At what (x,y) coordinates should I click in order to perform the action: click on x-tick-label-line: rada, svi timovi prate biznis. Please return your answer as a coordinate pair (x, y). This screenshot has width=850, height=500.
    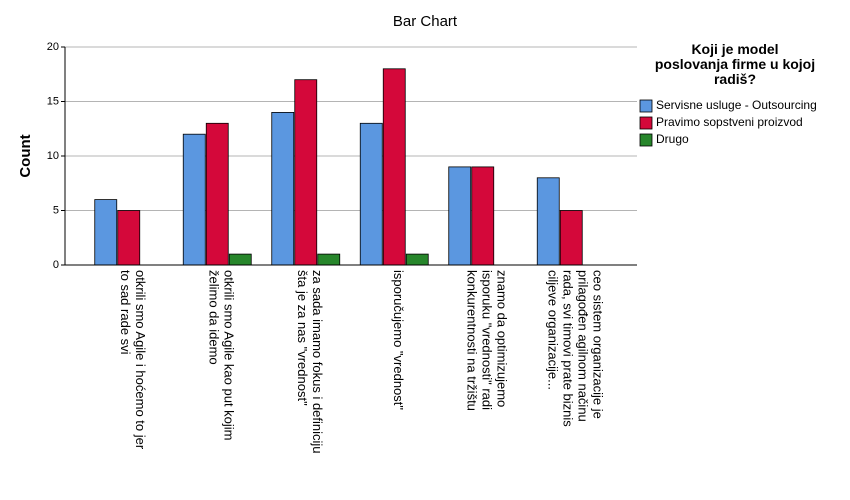
    Looking at the image, I should click on (567, 348).